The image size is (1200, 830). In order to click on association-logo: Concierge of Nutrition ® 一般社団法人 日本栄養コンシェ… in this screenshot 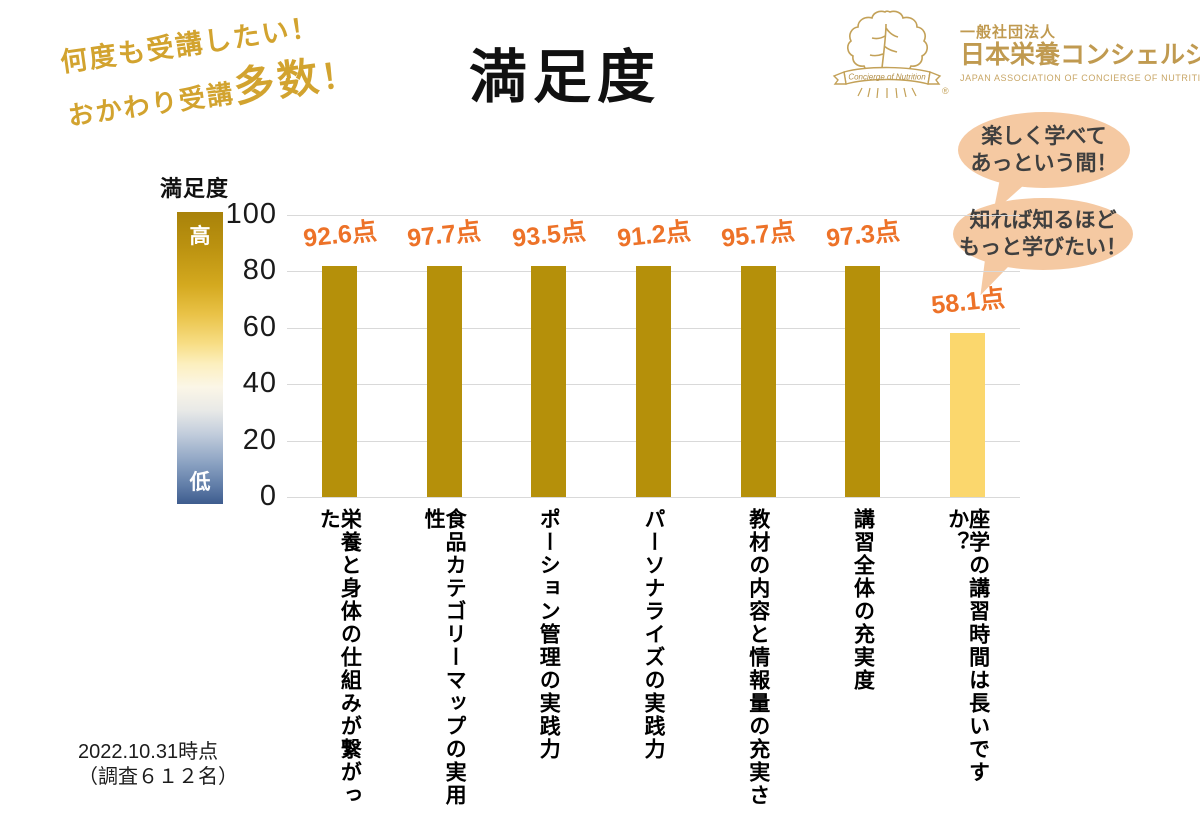, I will do `click(1013, 53)`.